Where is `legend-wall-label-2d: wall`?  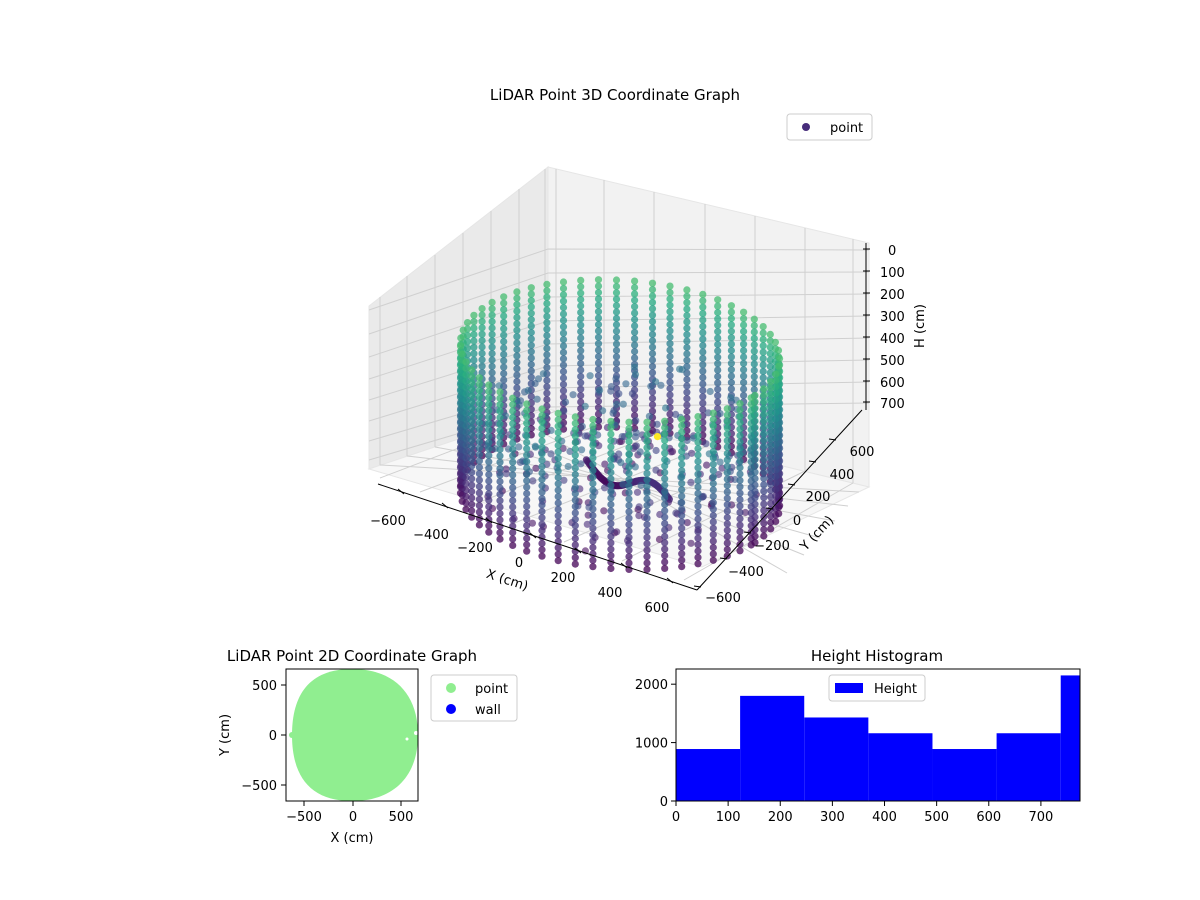
legend-wall-label-2d: wall is located at coordinates (488, 710).